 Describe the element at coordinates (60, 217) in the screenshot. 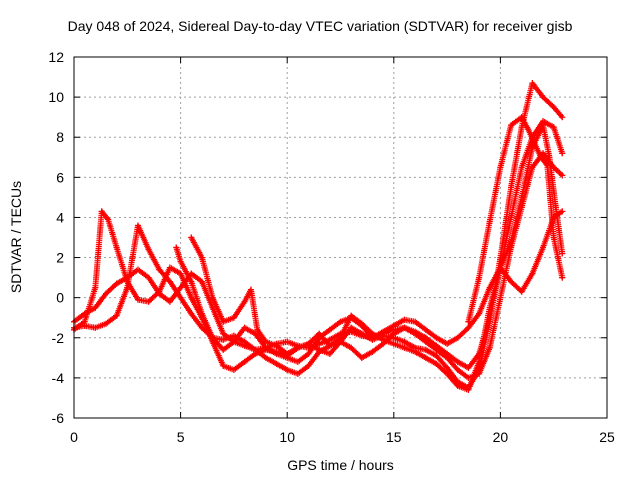

I see `y-tick-label: 4` at that location.